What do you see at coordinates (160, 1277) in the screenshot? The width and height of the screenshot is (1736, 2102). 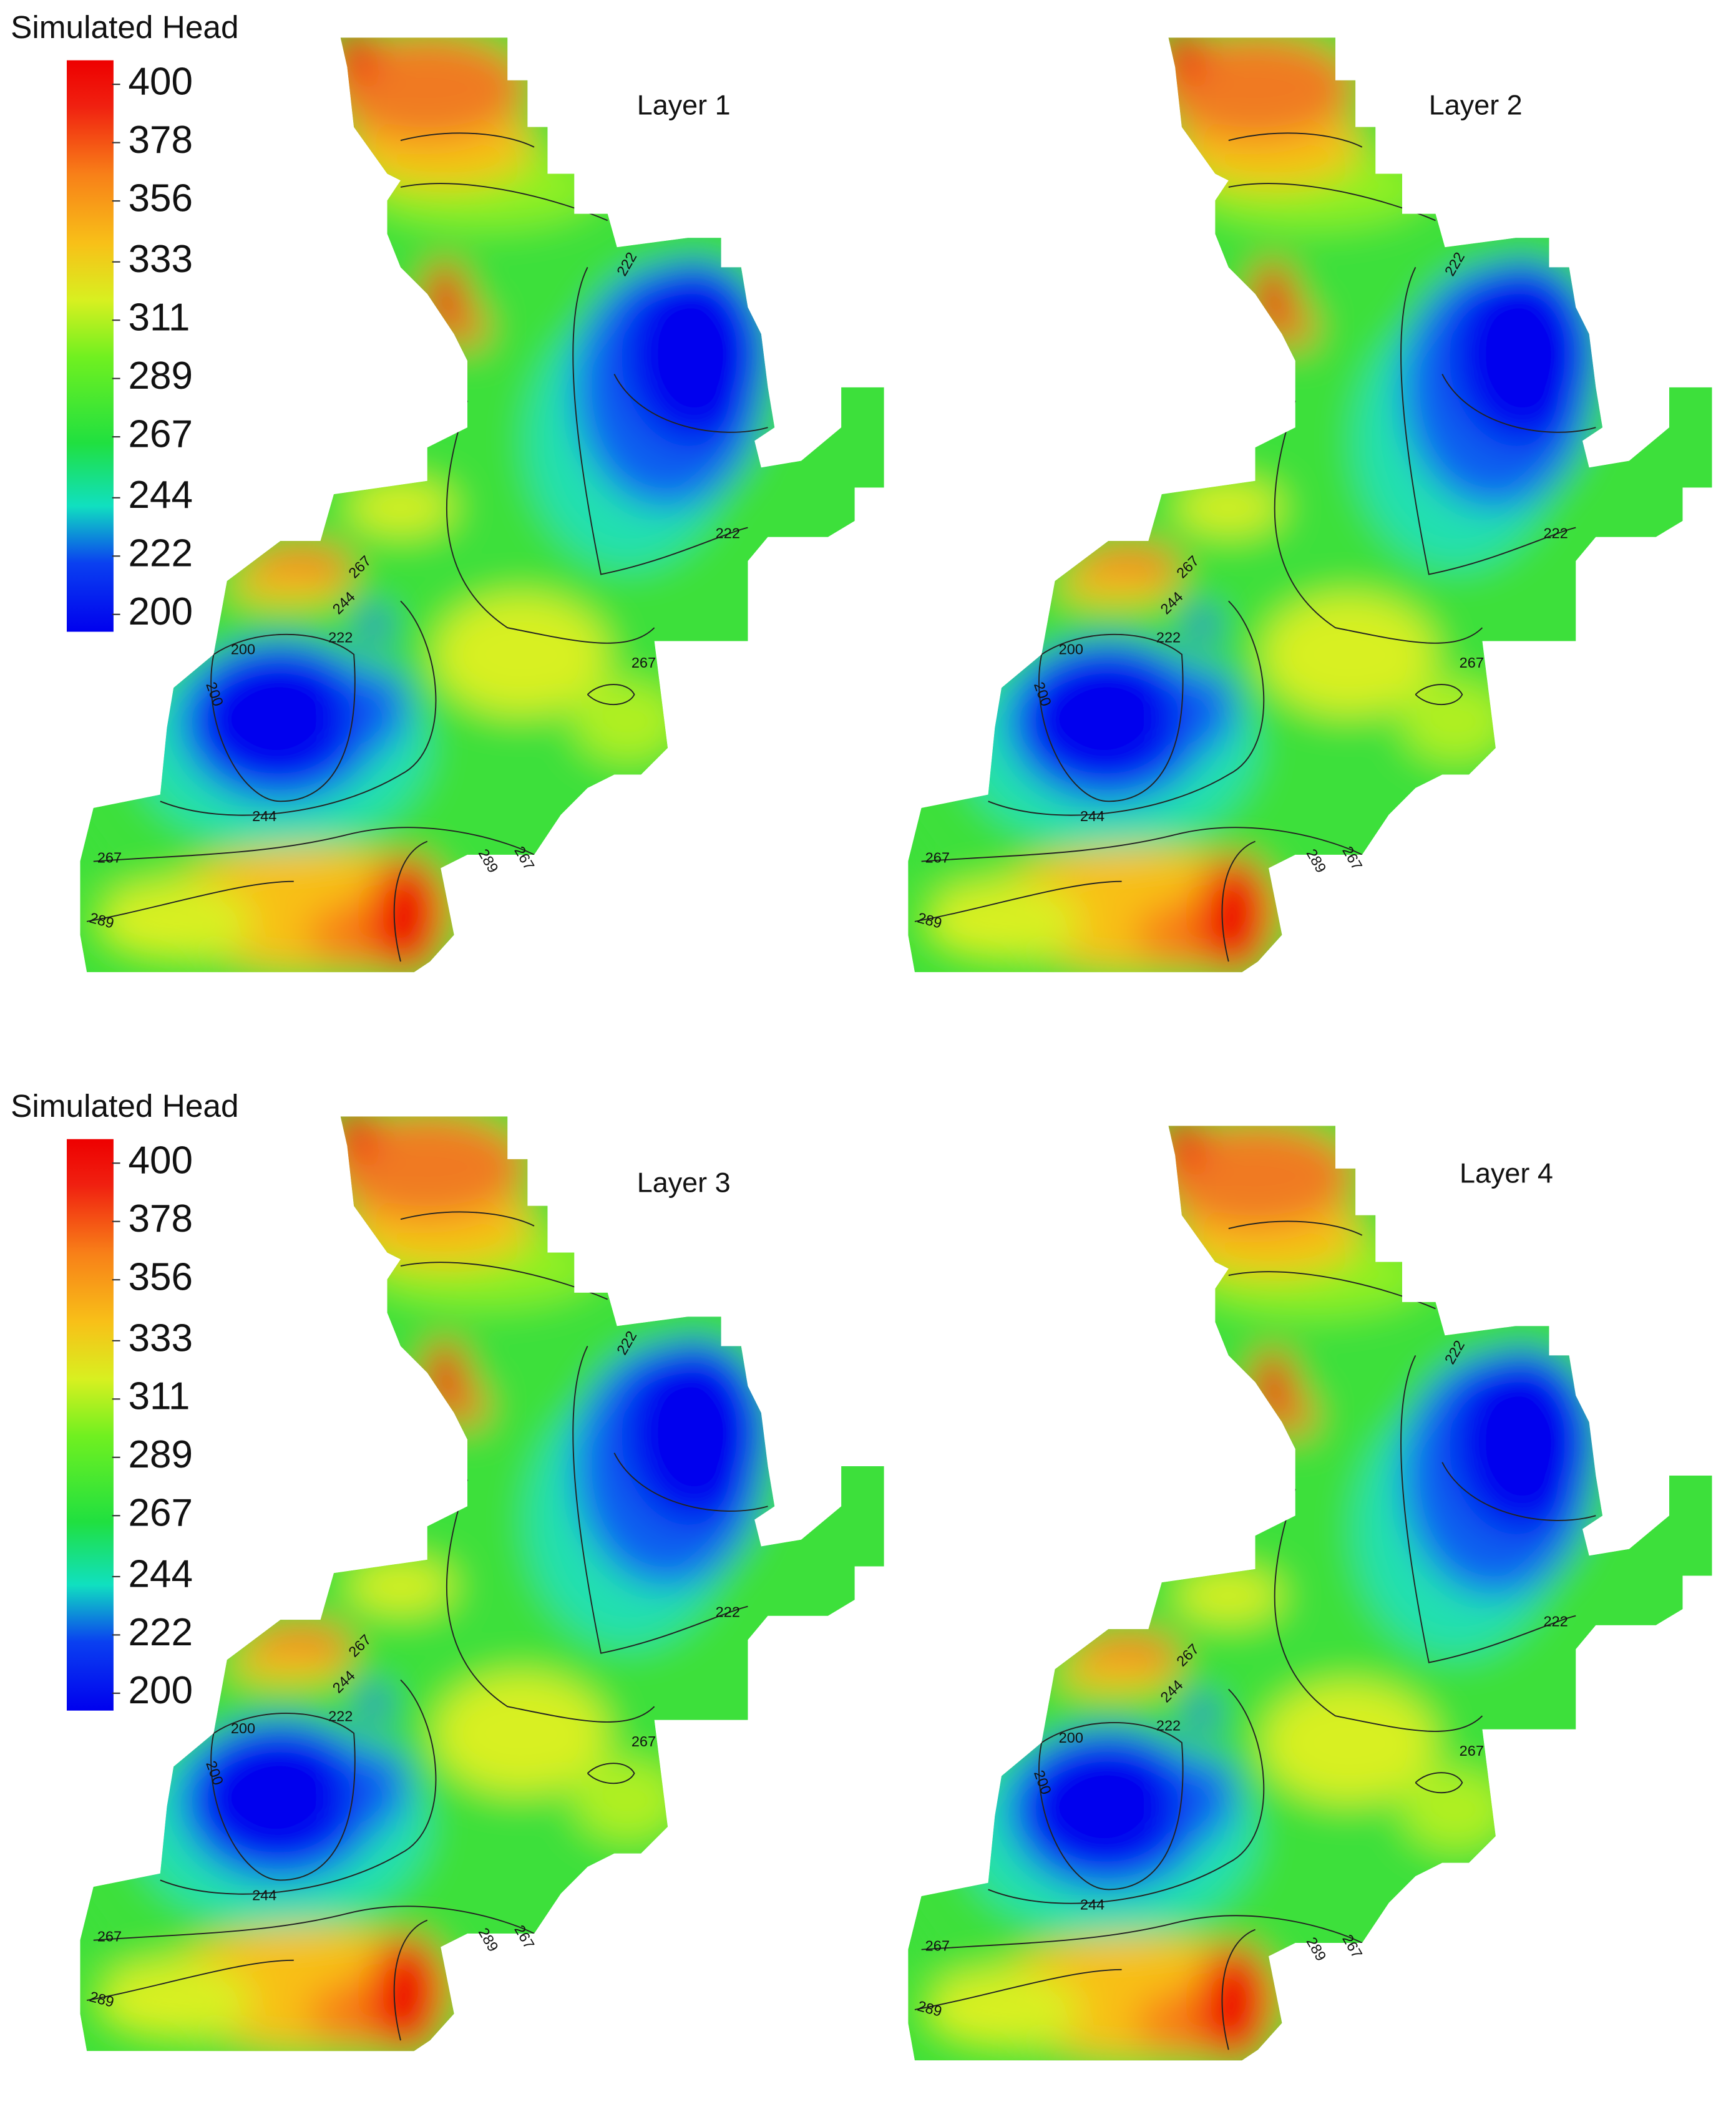 I see `colorbar-tick-label: 356` at bounding box center [160, 1277].